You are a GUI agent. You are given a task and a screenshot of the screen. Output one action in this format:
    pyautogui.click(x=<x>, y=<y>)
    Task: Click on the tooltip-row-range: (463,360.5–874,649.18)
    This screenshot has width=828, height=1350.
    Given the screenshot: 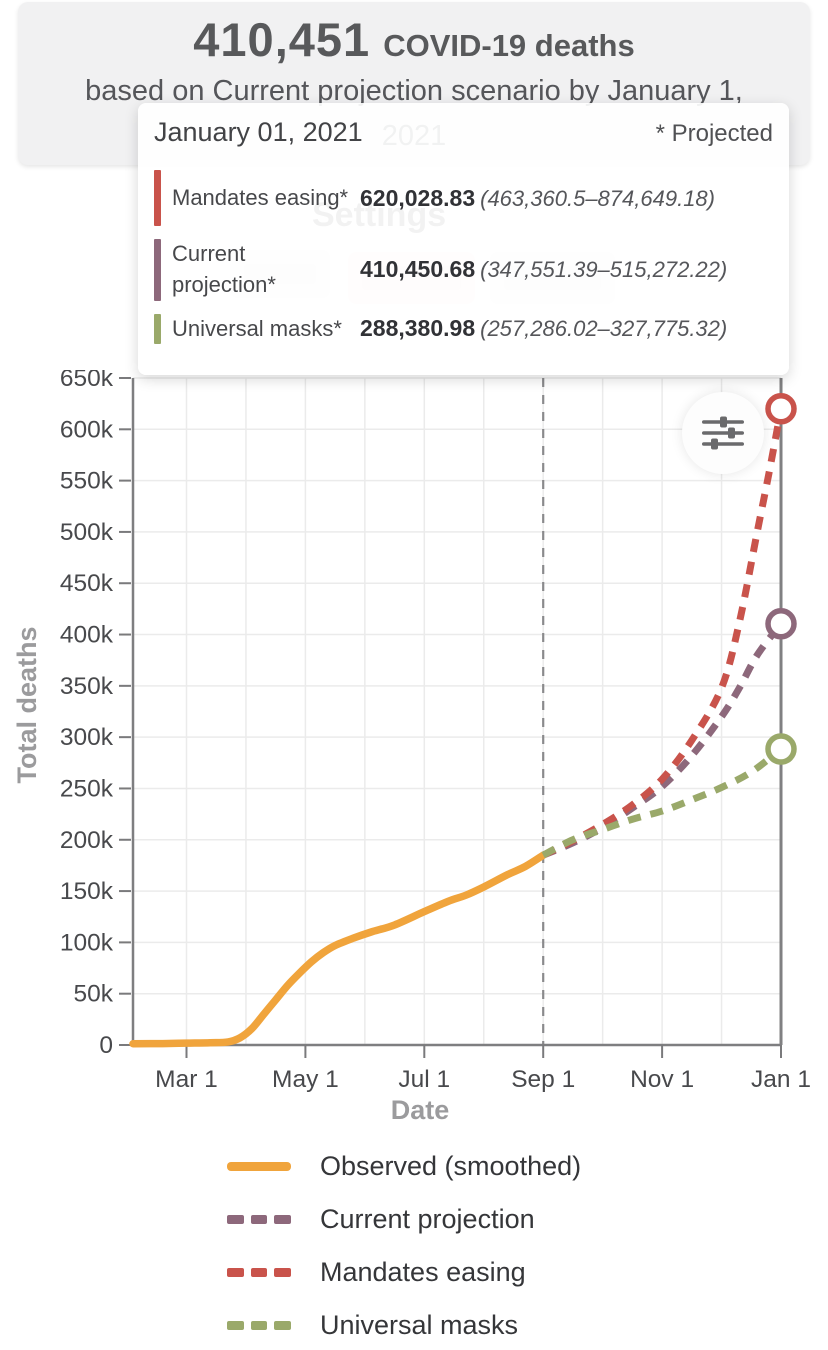 What is the action you would take?
    pyautogui.click(x=597, y=198)
    